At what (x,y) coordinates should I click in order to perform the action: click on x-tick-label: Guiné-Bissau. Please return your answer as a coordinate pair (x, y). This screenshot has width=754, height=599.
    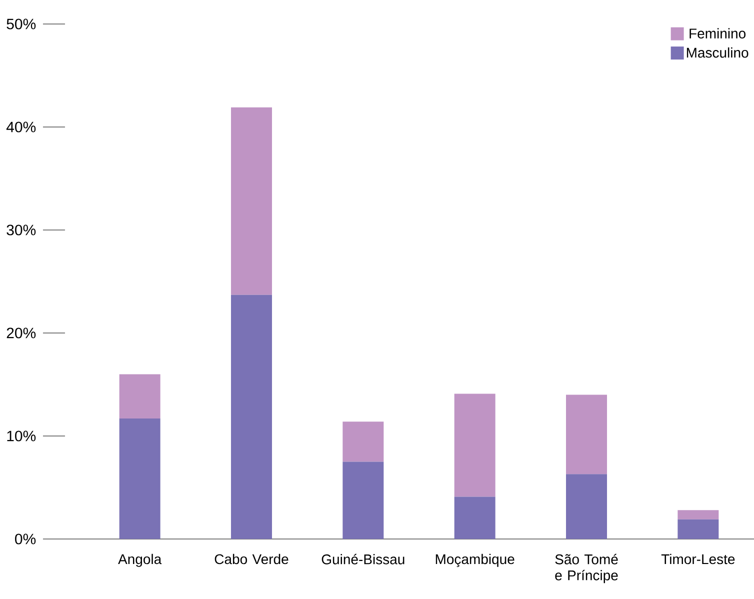
    Looking at the image, I should click on (363, 559).